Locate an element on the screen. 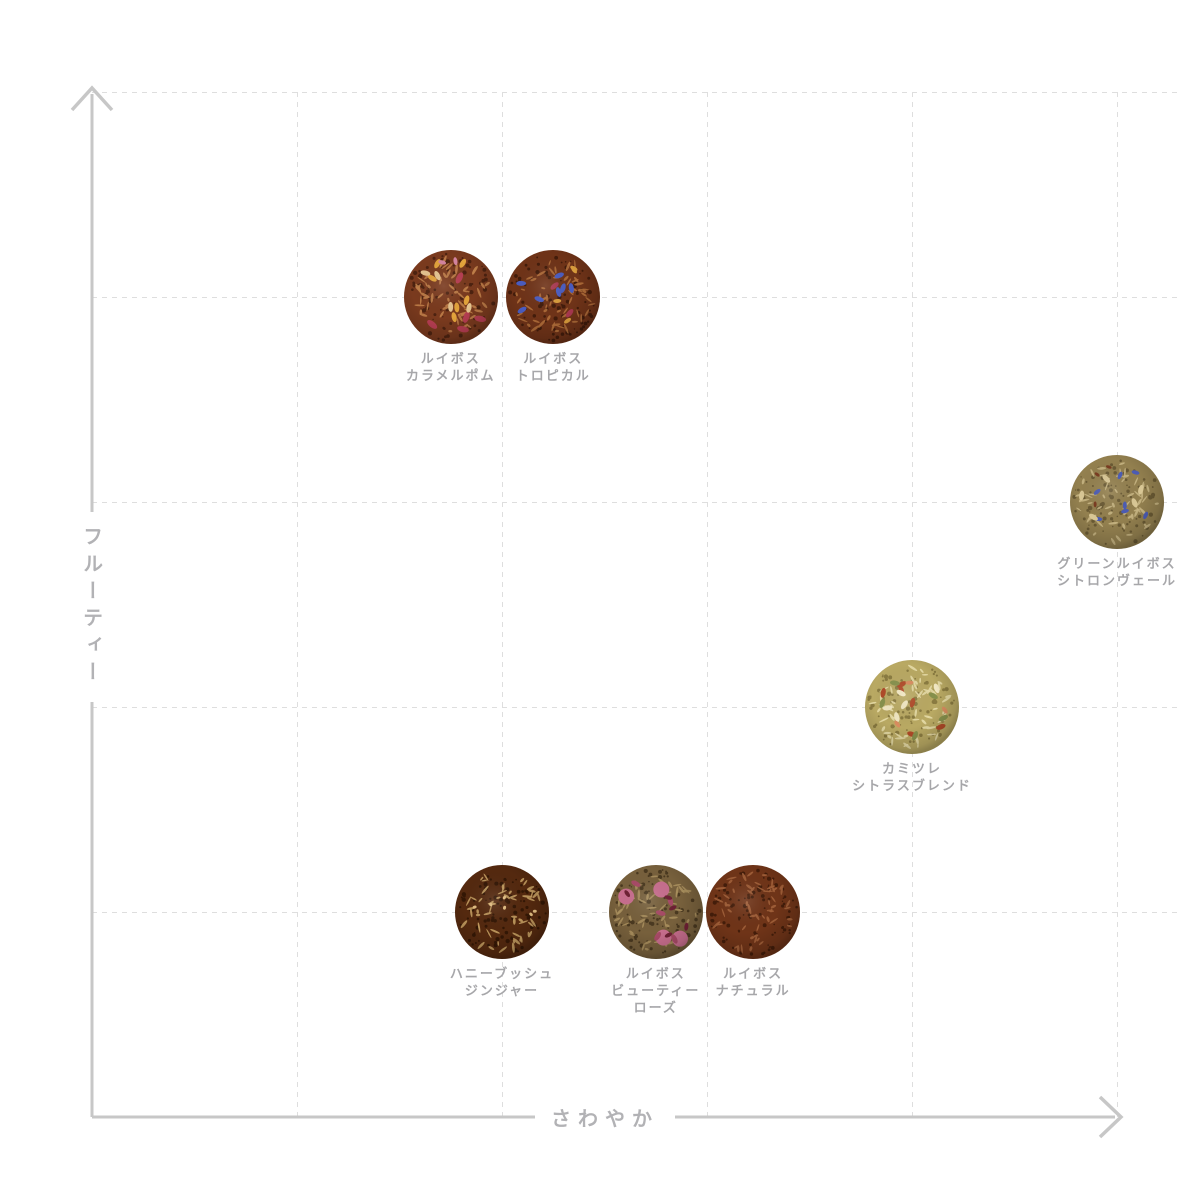 This screenshot has width=1200, height=1200. tea-point-chamomile-citrus-blend: カミツレシトラスブレンド is located at coordinates (912, 727).